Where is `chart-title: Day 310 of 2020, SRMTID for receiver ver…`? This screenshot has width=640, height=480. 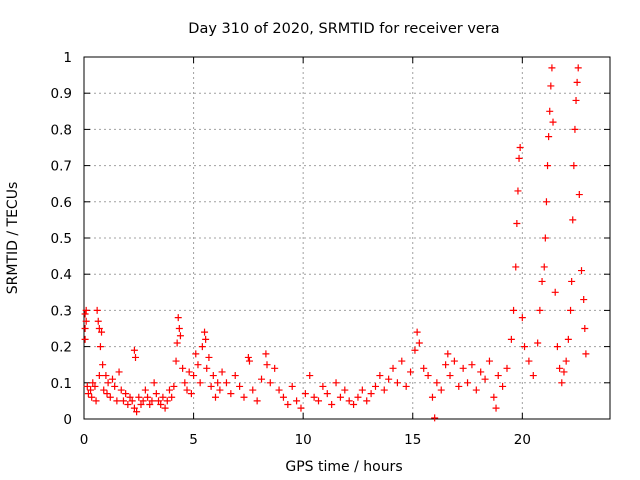 chart-title: Day 310 of 2020, SRMTID for receiver ver… is located at coordinates (343, 29).